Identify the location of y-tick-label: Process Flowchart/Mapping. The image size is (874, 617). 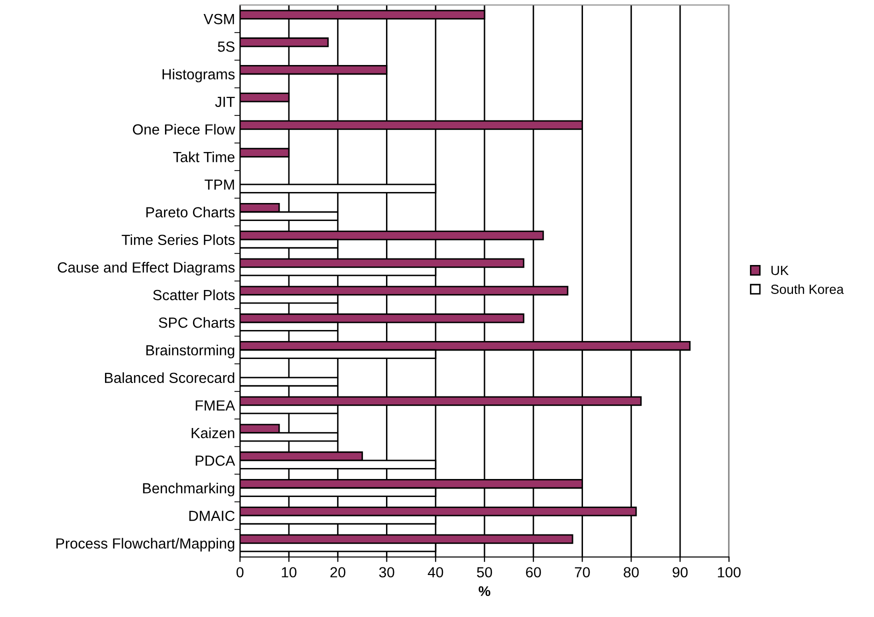
(145, 545).